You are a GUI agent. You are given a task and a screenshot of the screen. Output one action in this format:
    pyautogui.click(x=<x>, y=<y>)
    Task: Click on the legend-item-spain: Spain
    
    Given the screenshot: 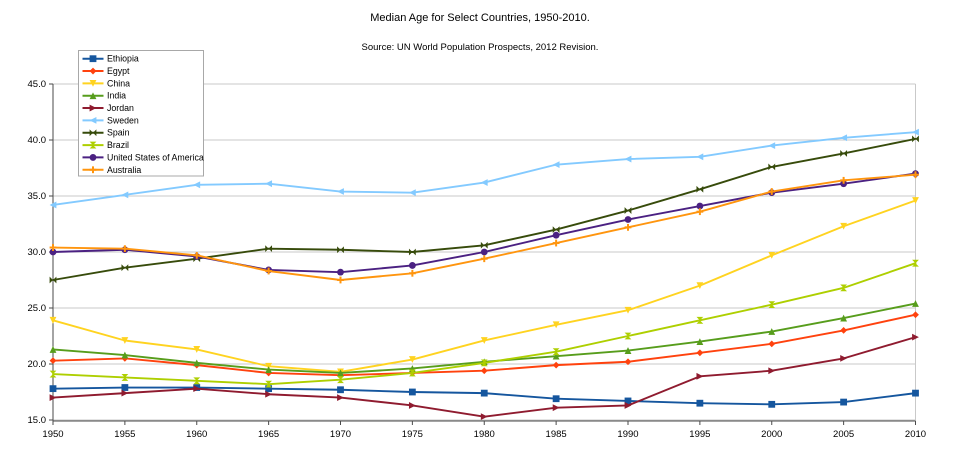 What is the action you would take?
    pyautogui.click(x=106, y=133)
    